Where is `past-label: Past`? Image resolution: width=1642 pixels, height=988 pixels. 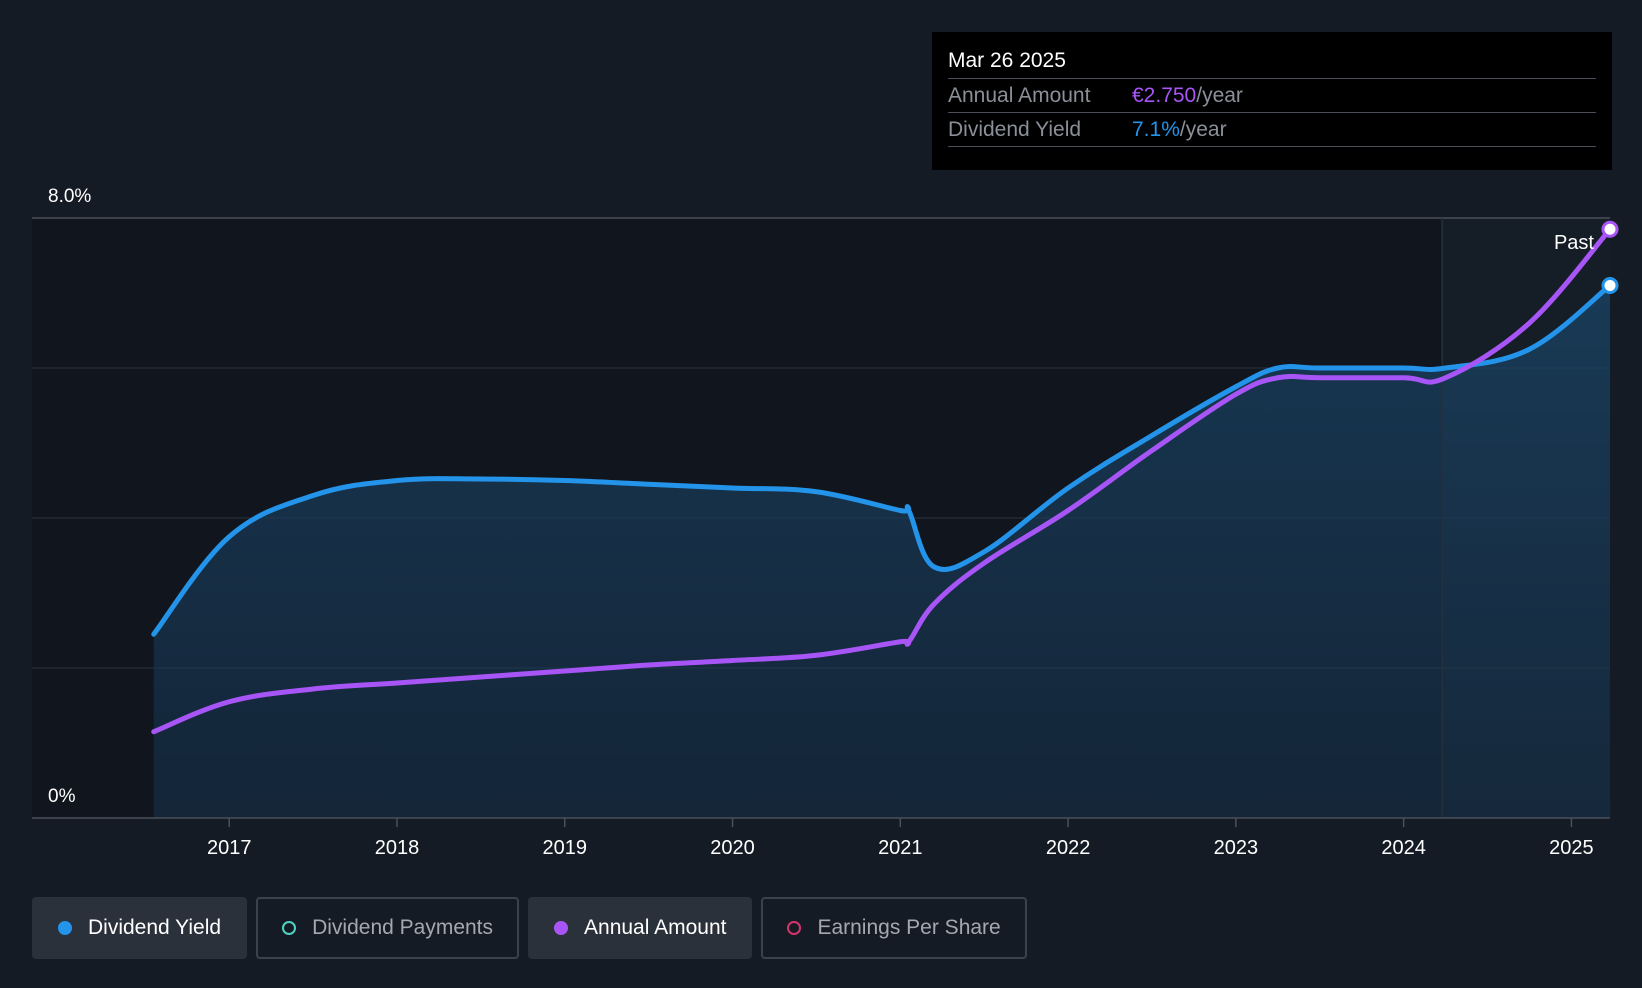 past-label: Past is located at coordinates (1574, 243).